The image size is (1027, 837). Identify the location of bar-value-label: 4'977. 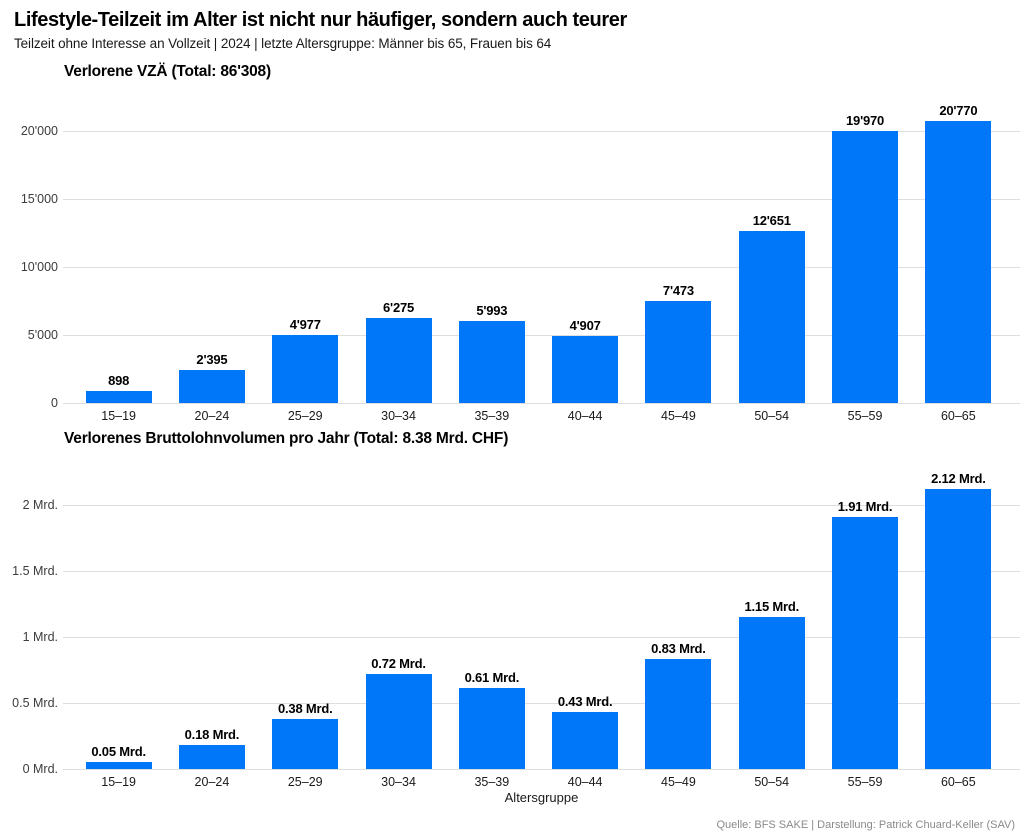
(305, 325).